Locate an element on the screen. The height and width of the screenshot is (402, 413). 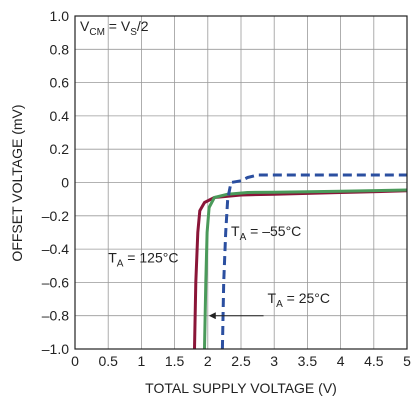
x-tick-label: 3 is located at coordinates (274, 361).